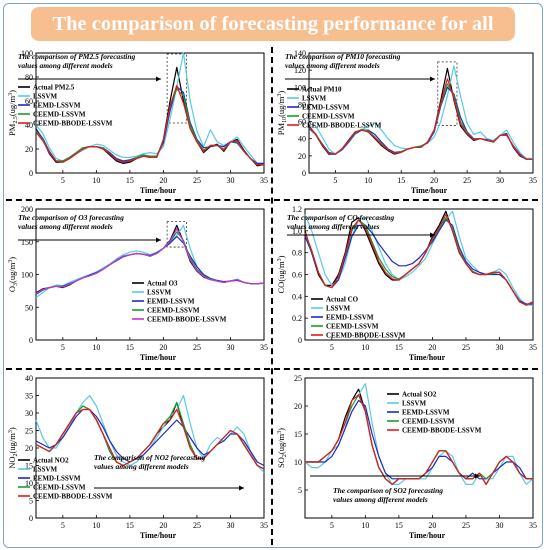  Describe the element at coordinates (281, 274) in the screenshot. I see `y-axis-label: CO(ug/m3)` at that location.